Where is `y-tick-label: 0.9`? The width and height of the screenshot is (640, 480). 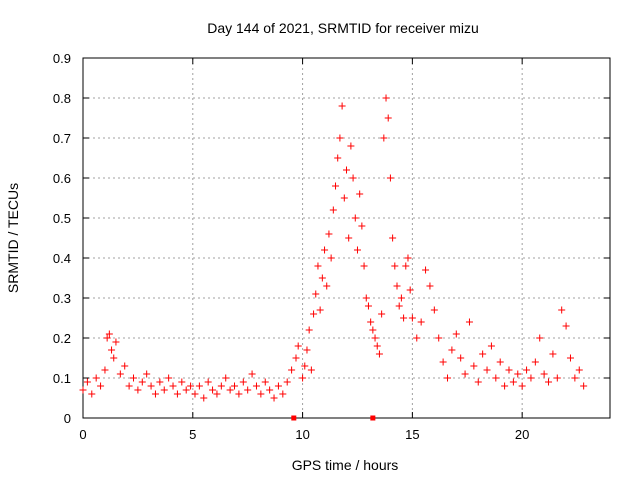
y-tick-label: 0.9 is located at coordinates (62, 58).